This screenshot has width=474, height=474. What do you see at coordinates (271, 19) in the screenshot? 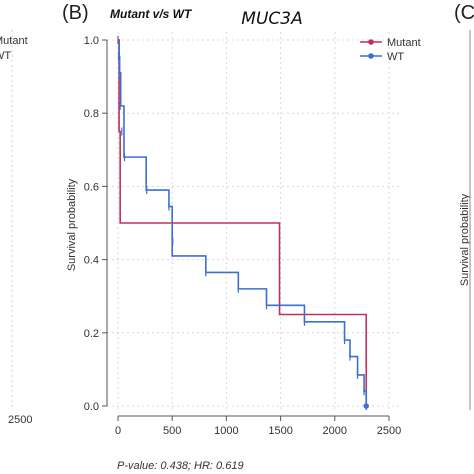
I see `chart-title: MUC3A` at bounding box center [271, 19].